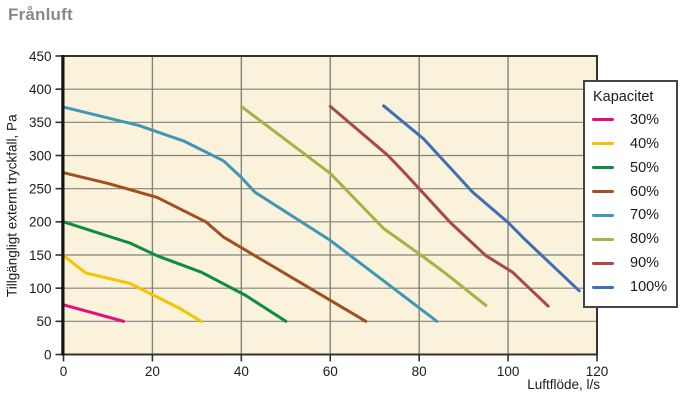 The height and width of the screenshot is (404, 682). What do you see at coordinates (419, 371) in the screenshot?
I see `x-tick-label: 80` at bounding box center [419, 371].